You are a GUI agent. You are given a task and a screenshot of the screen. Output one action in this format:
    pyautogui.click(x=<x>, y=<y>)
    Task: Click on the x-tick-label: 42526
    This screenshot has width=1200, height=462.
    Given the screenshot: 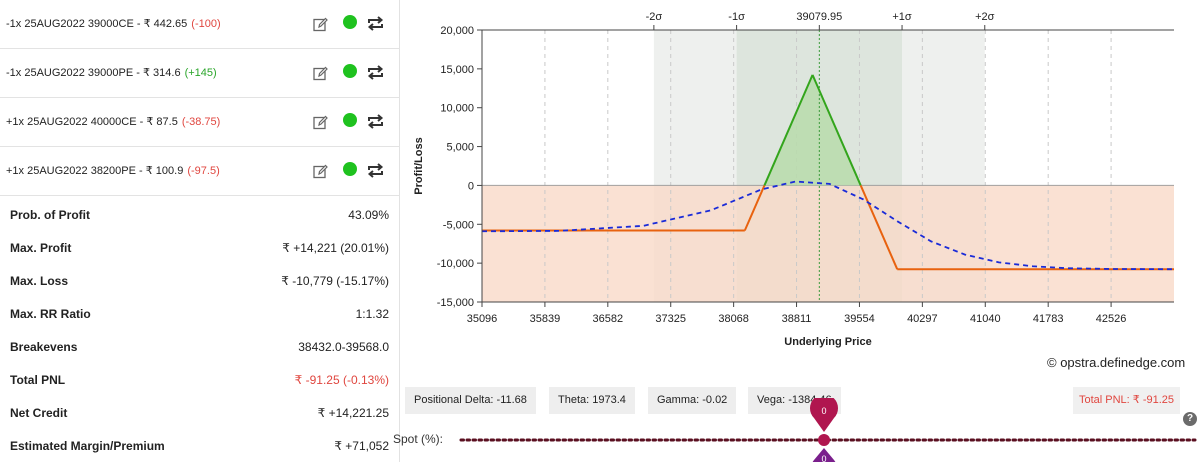 What is the action you would take?
    pyautogui.click(x=1111, y=319)
    